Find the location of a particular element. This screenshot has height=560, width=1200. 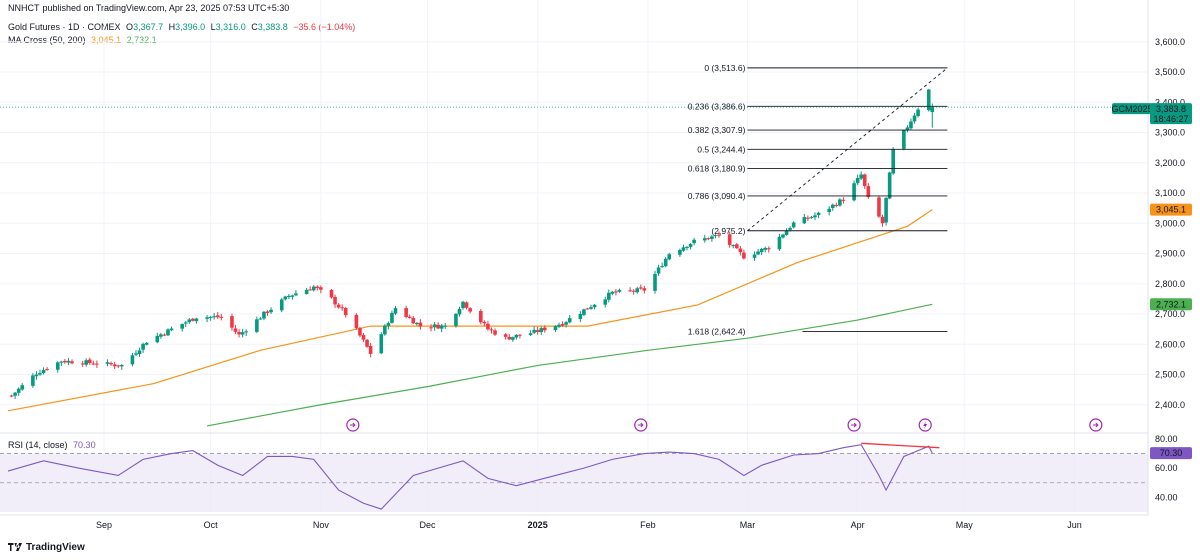

rsi-line is located at coordinates (473, 476).